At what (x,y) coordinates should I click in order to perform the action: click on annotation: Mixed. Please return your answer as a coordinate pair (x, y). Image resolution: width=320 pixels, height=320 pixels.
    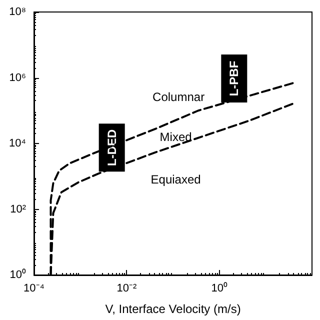
    Looking at the image, I should click on (176, 137).